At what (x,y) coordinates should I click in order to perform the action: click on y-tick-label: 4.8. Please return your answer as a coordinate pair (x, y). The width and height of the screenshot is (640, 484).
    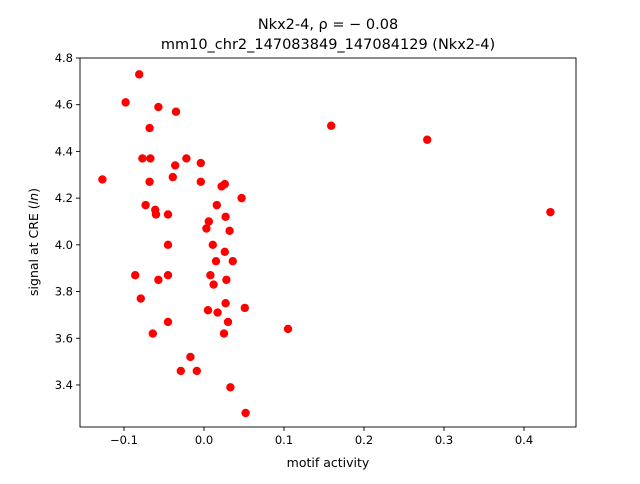
    Looking at the image, I should click on (64, 58).